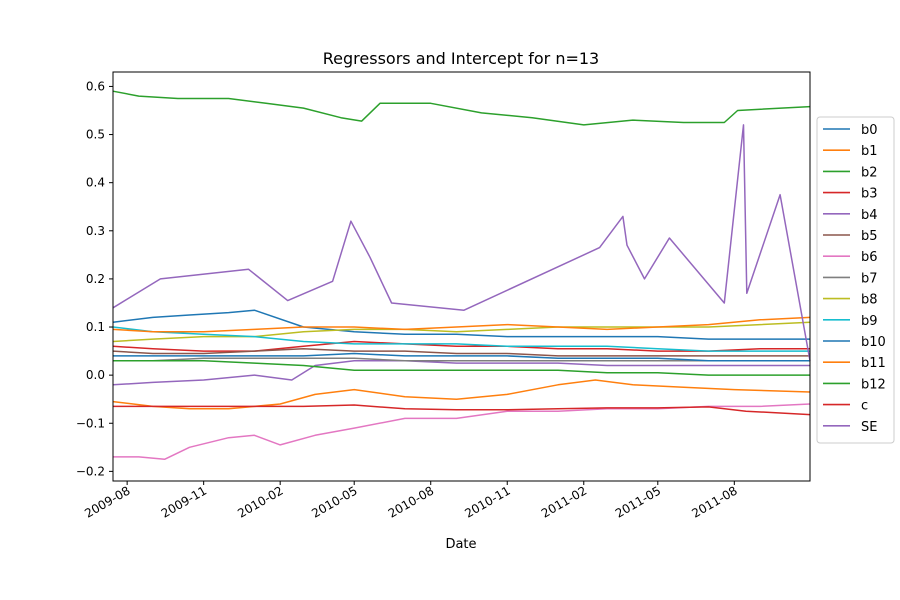 The height and width of the screenshot is (600, 900). I want to click on legend-label-b8: b8, so click(869, 300).